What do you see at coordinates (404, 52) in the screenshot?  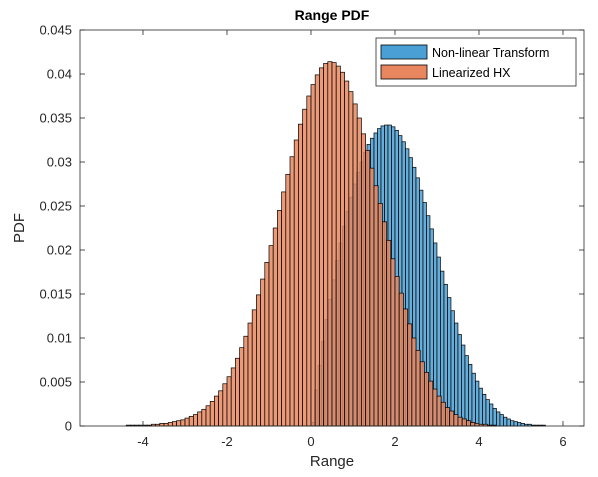 I see `legend-swatch-non-linear-transform` at bounding box center [404, 52].